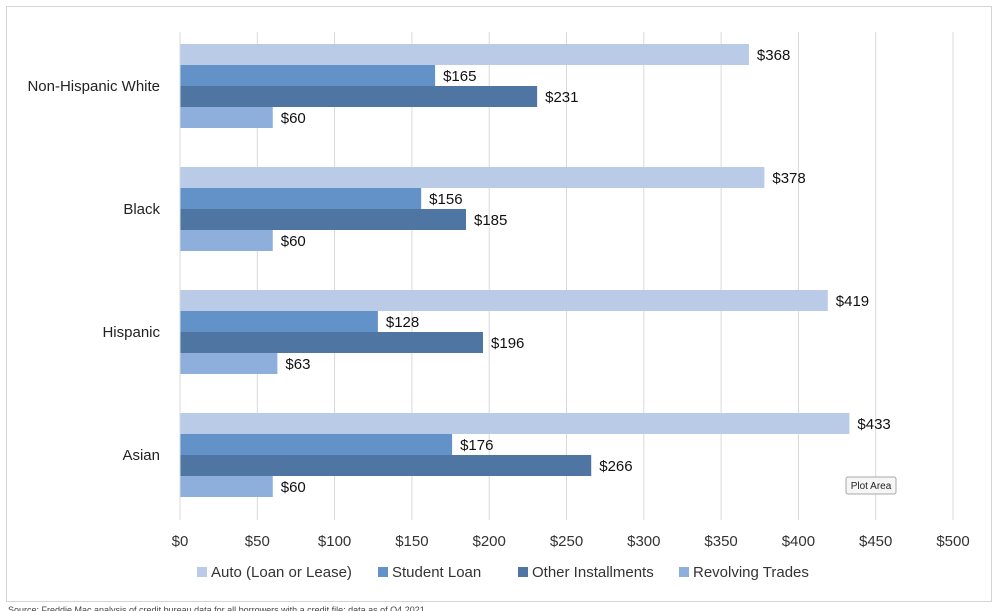  Describe the element at coordinates (141, 209) in the screenshot. I see `category-label: Black` at that location.